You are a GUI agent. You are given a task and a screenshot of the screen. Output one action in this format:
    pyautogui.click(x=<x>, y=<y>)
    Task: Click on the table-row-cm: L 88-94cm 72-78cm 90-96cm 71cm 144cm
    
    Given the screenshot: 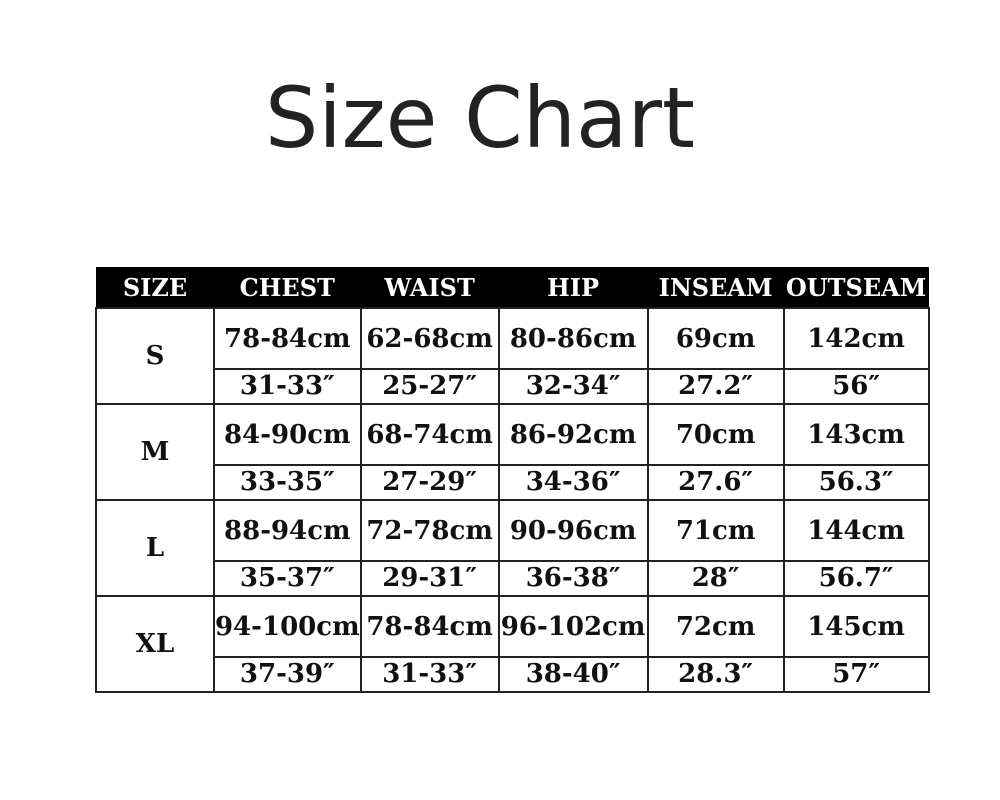 What is the action you would take?
    pyautogui.click(x=512, y=548)
    